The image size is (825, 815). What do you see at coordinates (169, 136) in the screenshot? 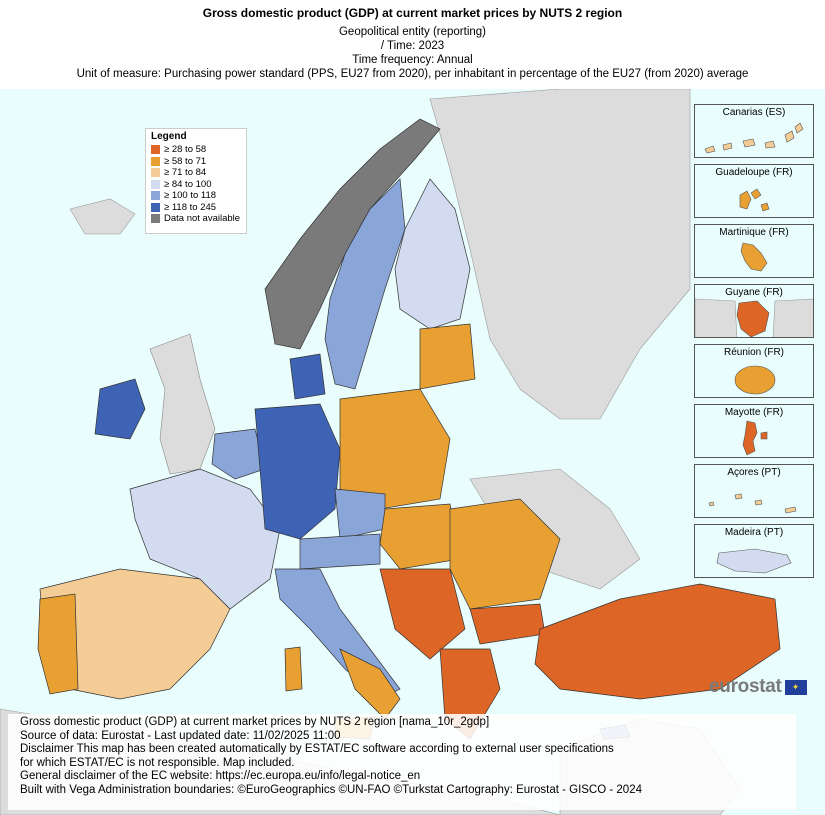
I see `legend-title: Legend` at bounding box center [169, 136].